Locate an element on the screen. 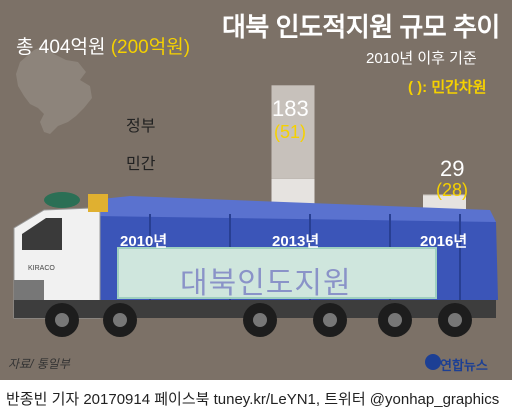 The height and width of the screenshot is (413, 512). brand-logo-text: 연합뉴스 is located at coordinates (464, 365).